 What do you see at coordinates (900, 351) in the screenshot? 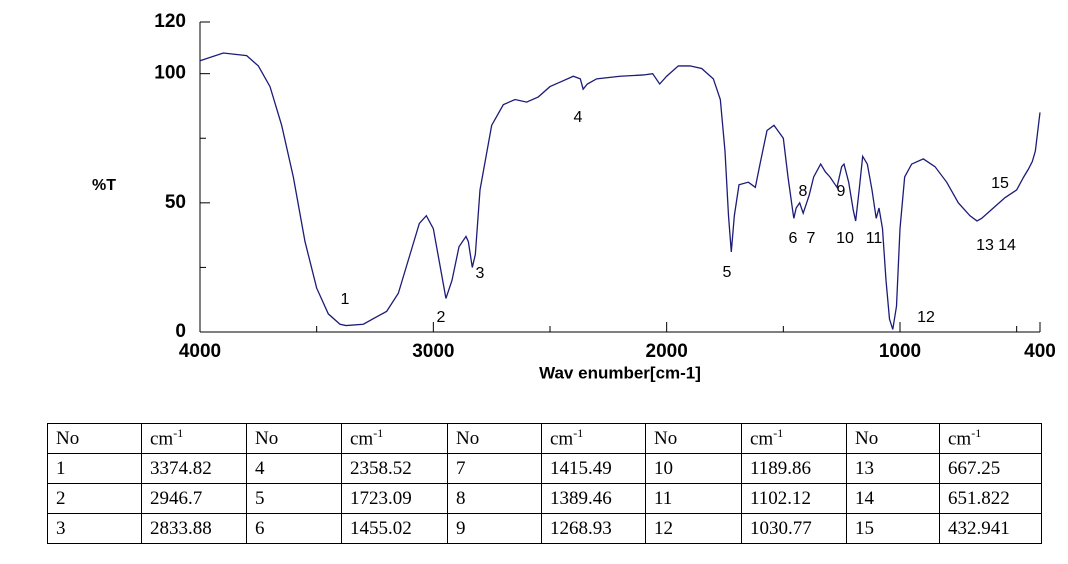
I see `x-tick-label: 1000` at bounding box center [900, 351].